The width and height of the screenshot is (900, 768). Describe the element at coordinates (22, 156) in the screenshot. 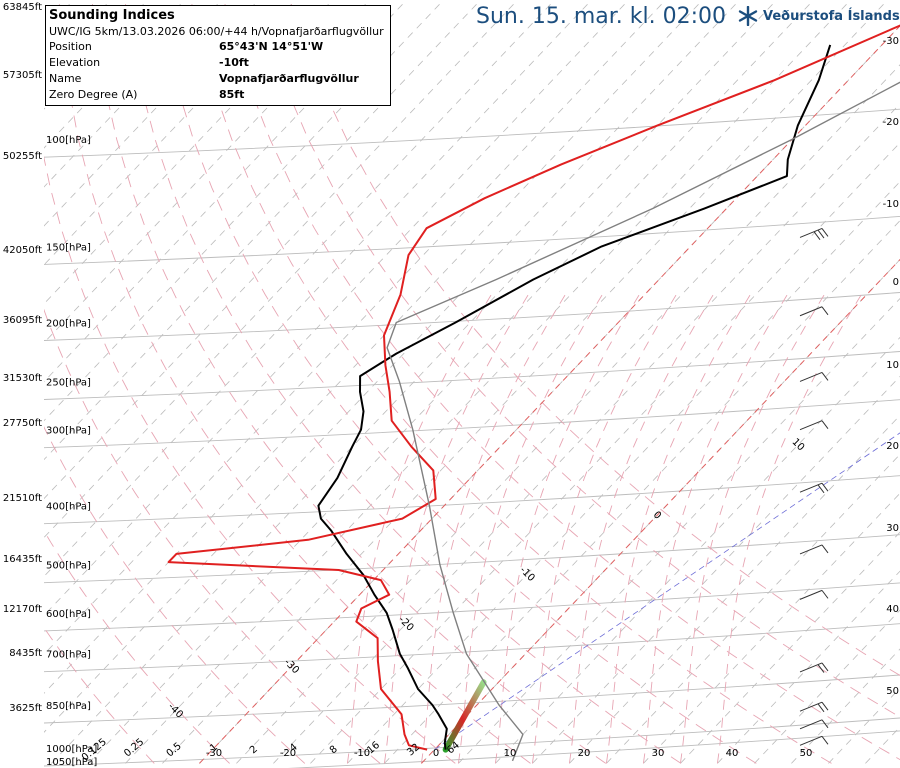

I see `altitude-label: 50255ft` at that location.